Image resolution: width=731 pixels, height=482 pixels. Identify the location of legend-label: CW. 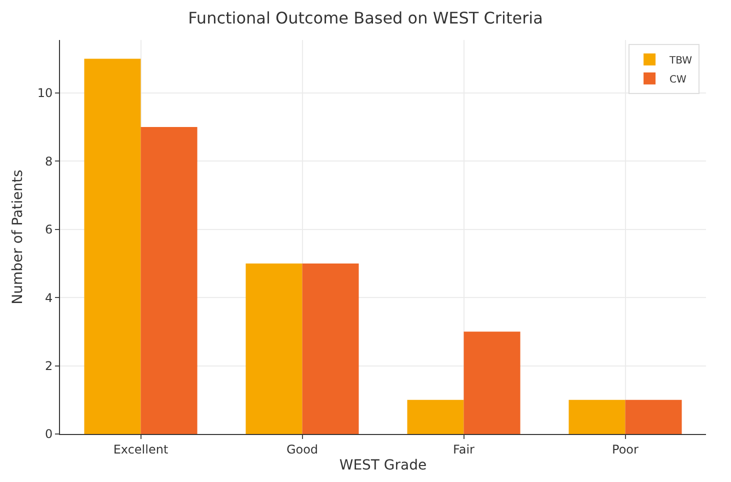
(678, 80).